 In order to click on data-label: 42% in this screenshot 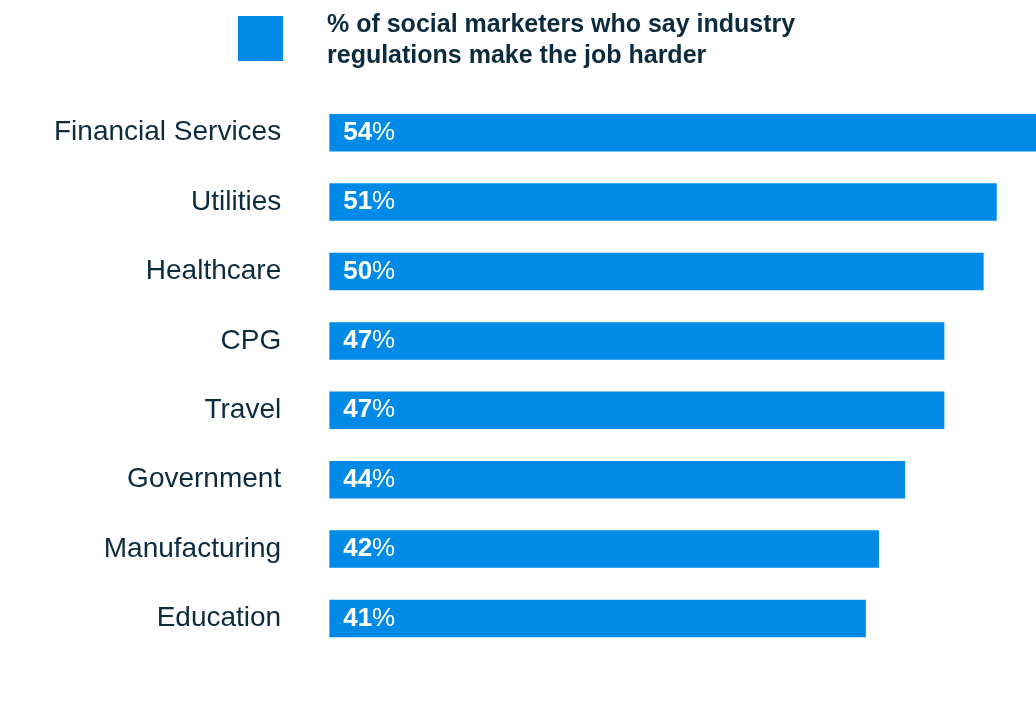, I will do `click(369, 547)`.